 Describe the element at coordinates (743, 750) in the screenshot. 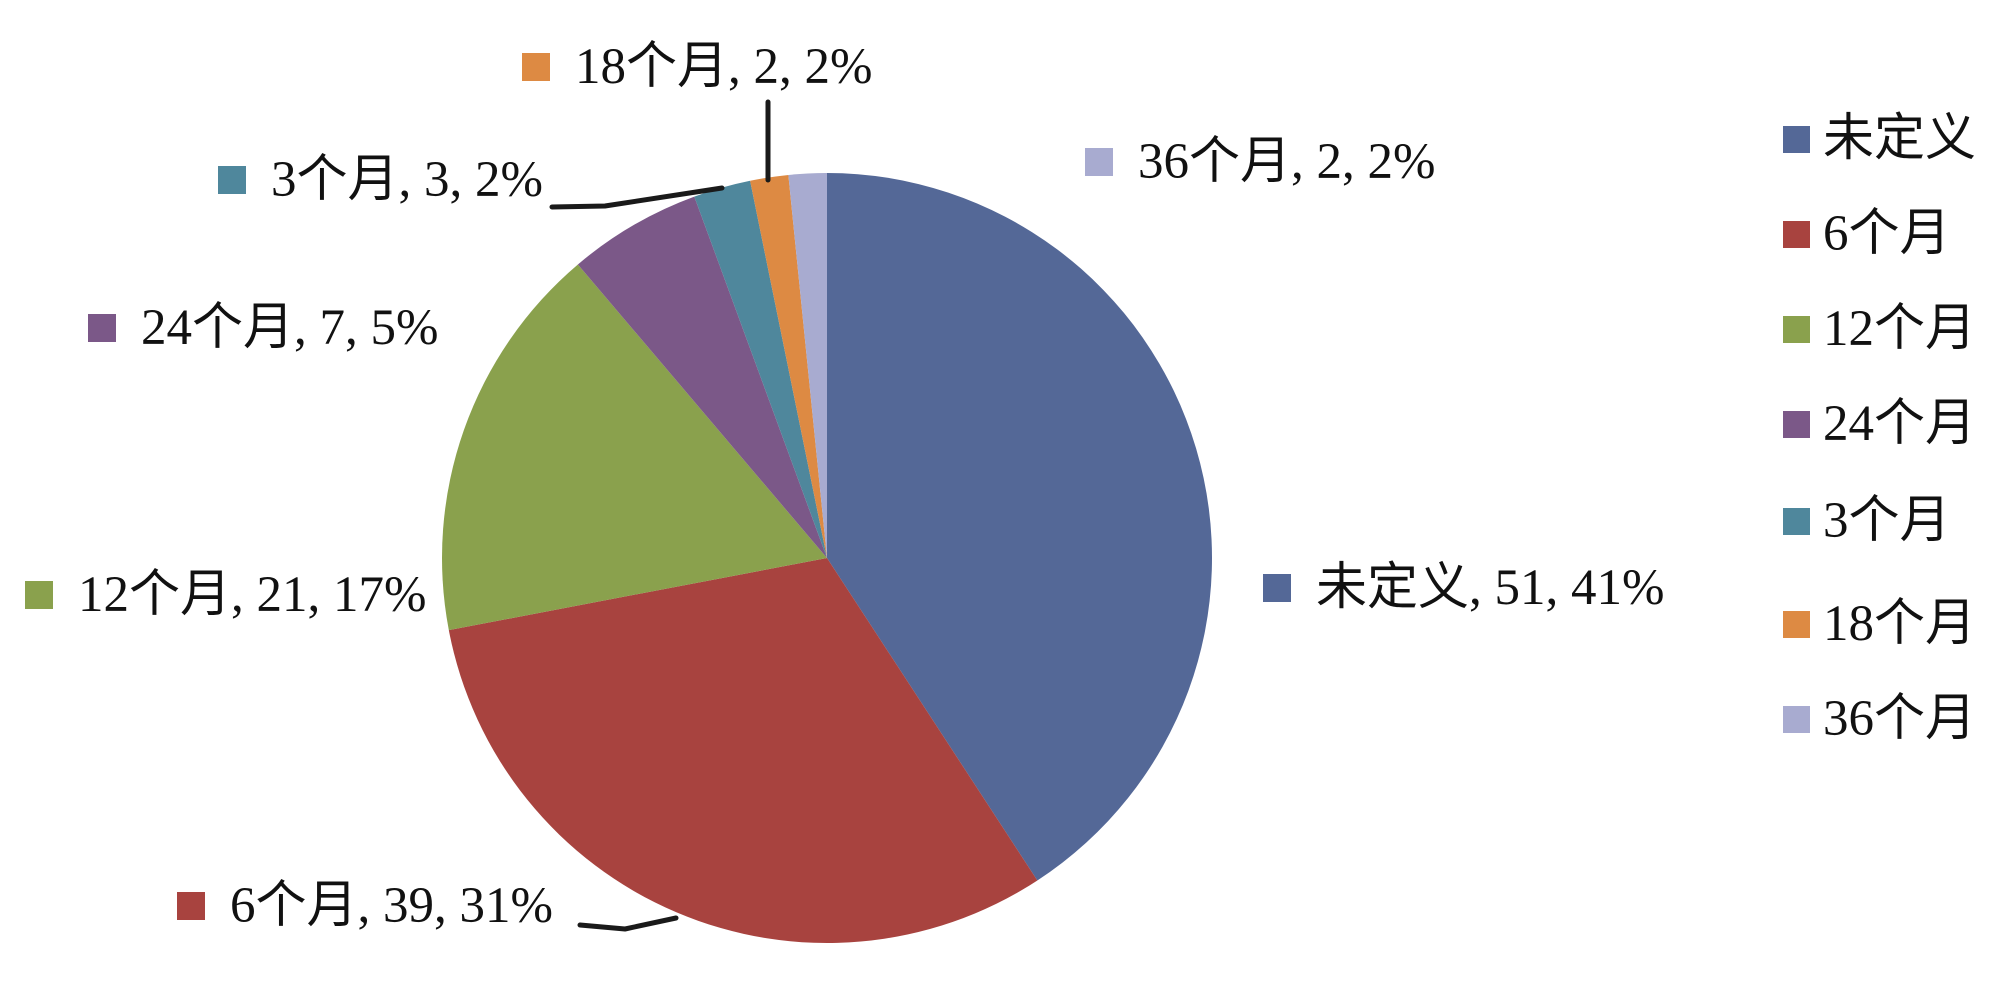

I see `pie-slice-6个月` at that location.